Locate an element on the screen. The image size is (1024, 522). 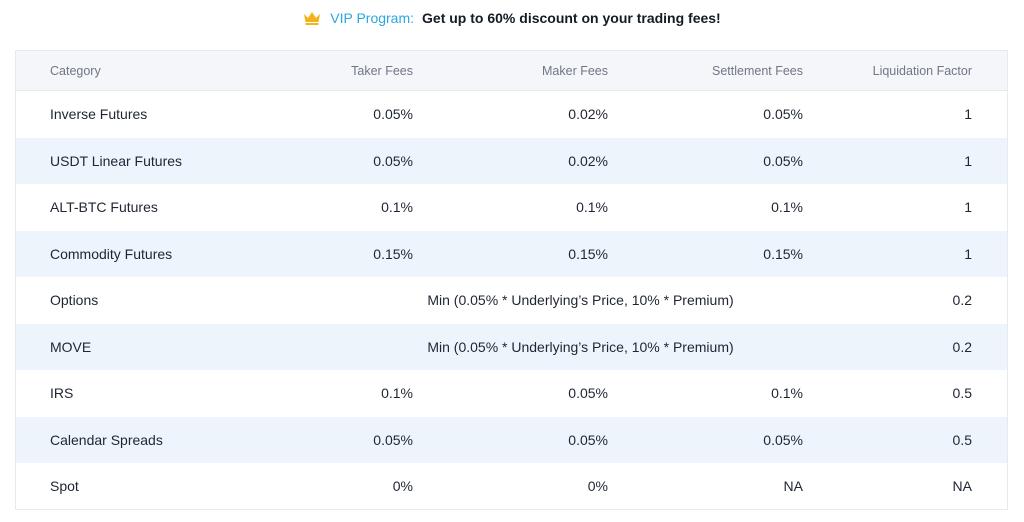
header-taker-fees: Taker Fees is located at coordinates (382, 70).